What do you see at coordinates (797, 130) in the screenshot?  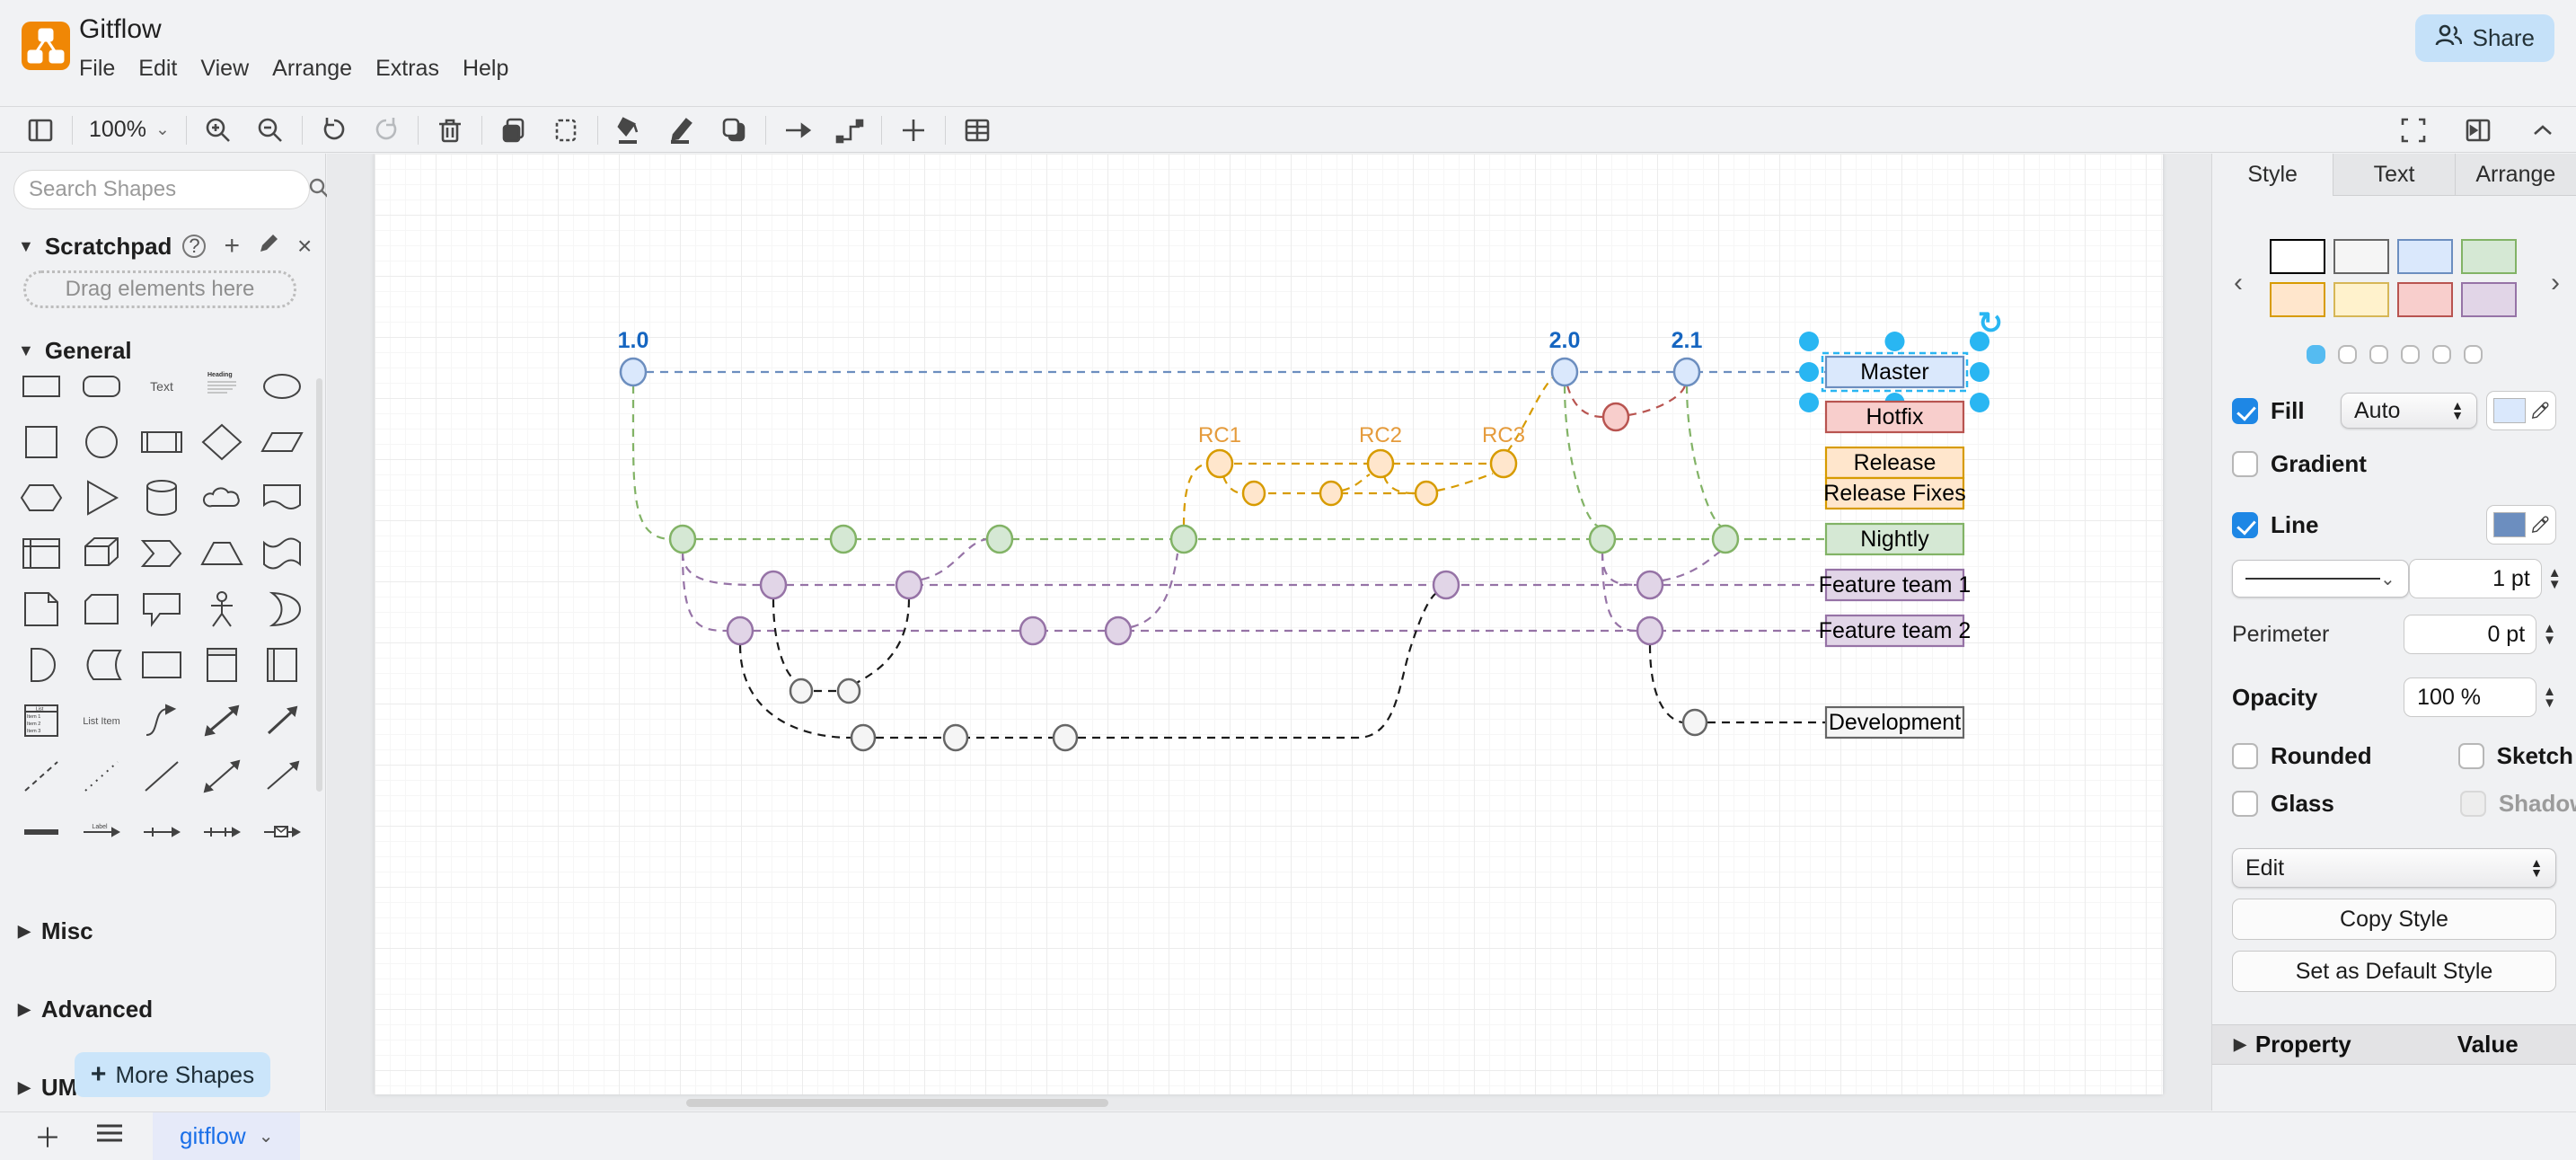 I see `connection-arrow-icon` at bounding box center [797, 130].